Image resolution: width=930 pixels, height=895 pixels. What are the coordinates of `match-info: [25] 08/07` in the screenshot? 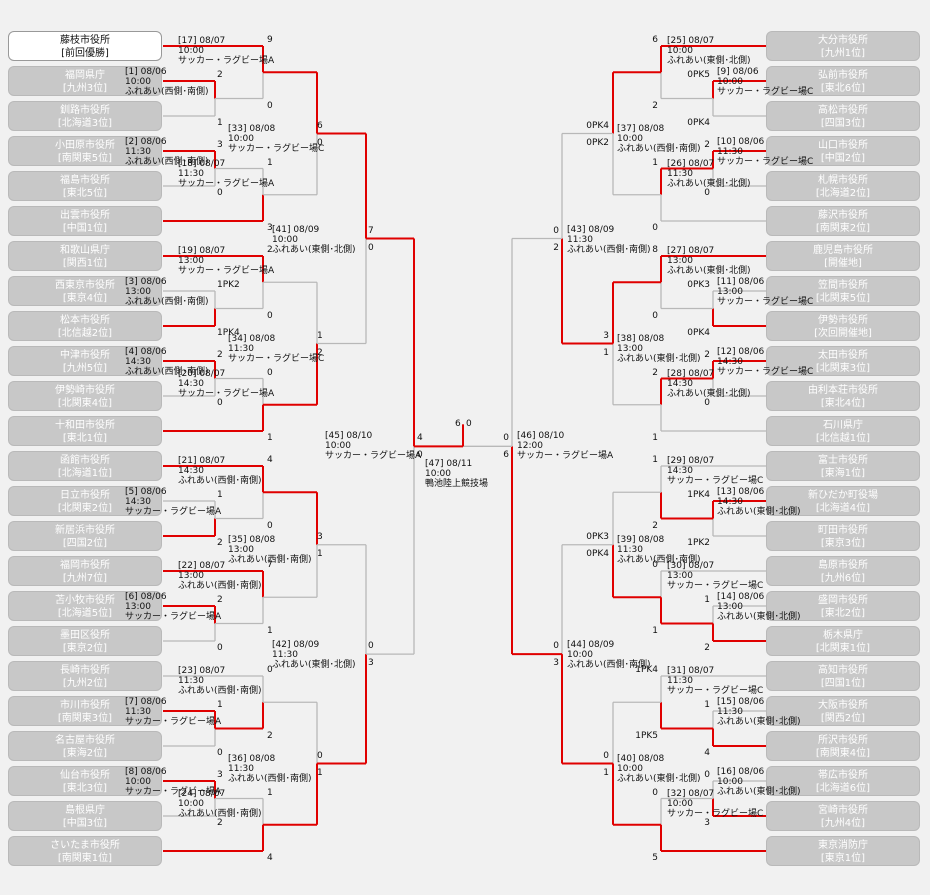 It's located at (691, 41).